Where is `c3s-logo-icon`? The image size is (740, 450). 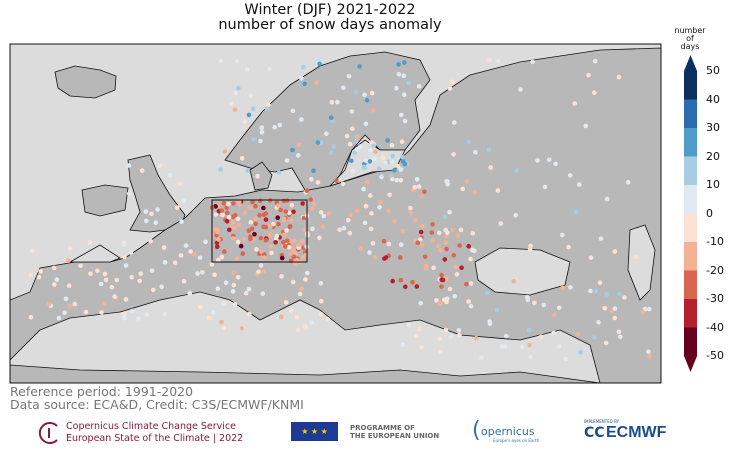 c3s-logo-icon is located at coordinates (48, 433).